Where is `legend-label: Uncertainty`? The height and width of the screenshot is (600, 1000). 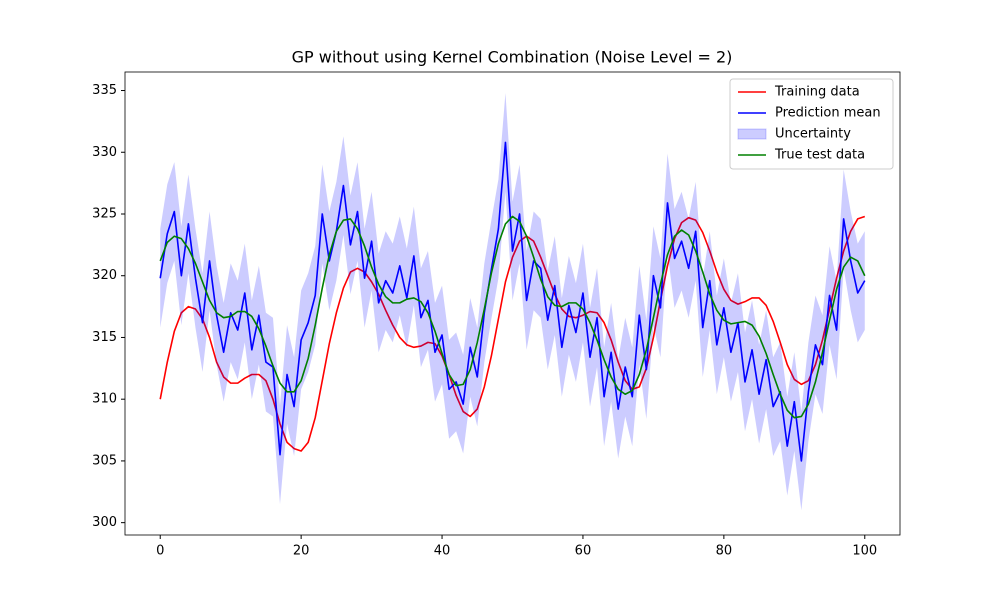 legend-label: Uncertainty is located at coordinates (813, 134).